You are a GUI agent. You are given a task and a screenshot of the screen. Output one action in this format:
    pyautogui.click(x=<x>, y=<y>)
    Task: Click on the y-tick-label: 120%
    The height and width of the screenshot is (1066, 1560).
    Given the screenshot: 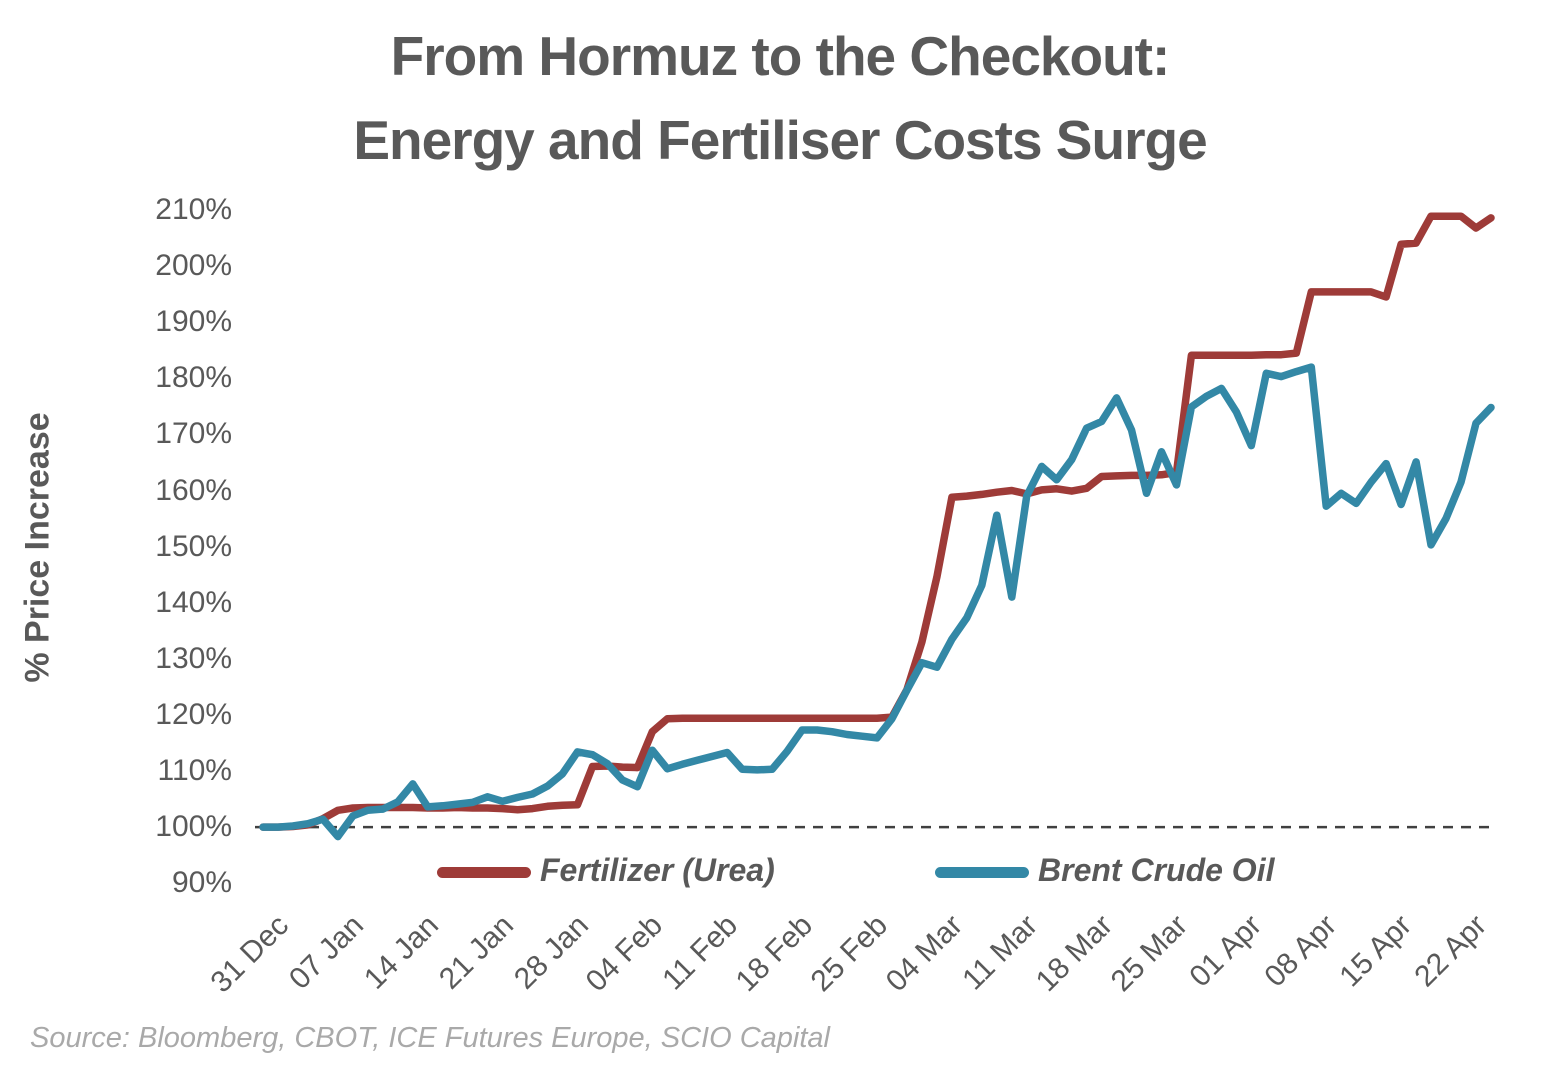 What is the action you would take?
    pyautogui.click(x=193, y=714)
    